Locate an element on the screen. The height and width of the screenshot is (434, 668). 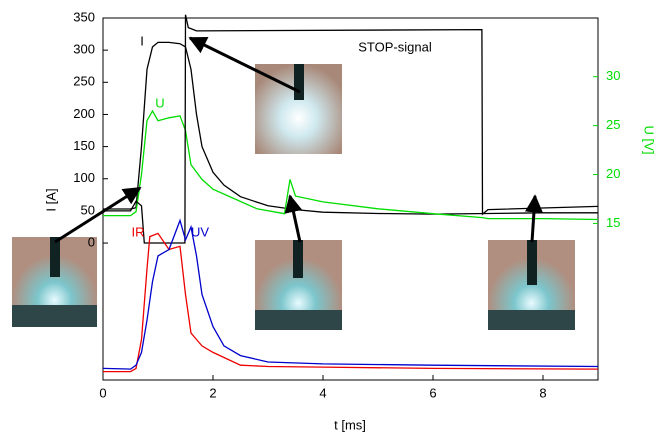
x-tick-label: 8 is located at coordinates (542, 392).